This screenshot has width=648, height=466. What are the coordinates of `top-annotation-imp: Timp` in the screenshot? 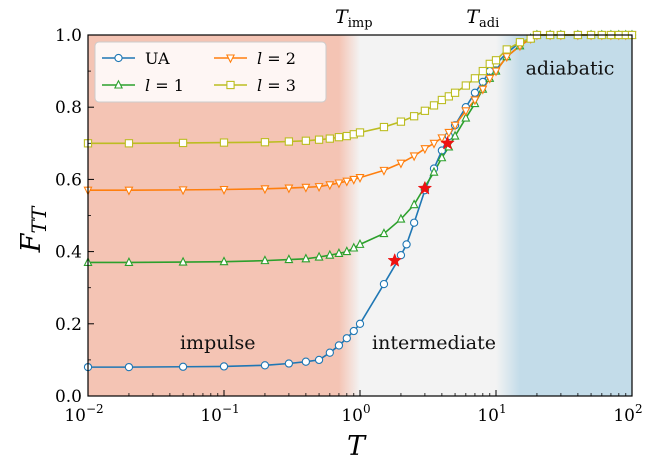 It's located at (354, 18).